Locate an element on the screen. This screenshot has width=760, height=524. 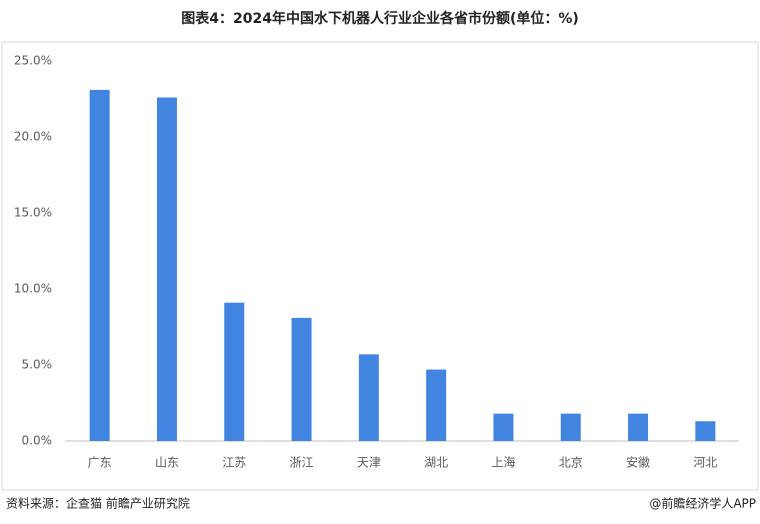
y-tick-label: 20.0% is located at coordinates (33, 137).